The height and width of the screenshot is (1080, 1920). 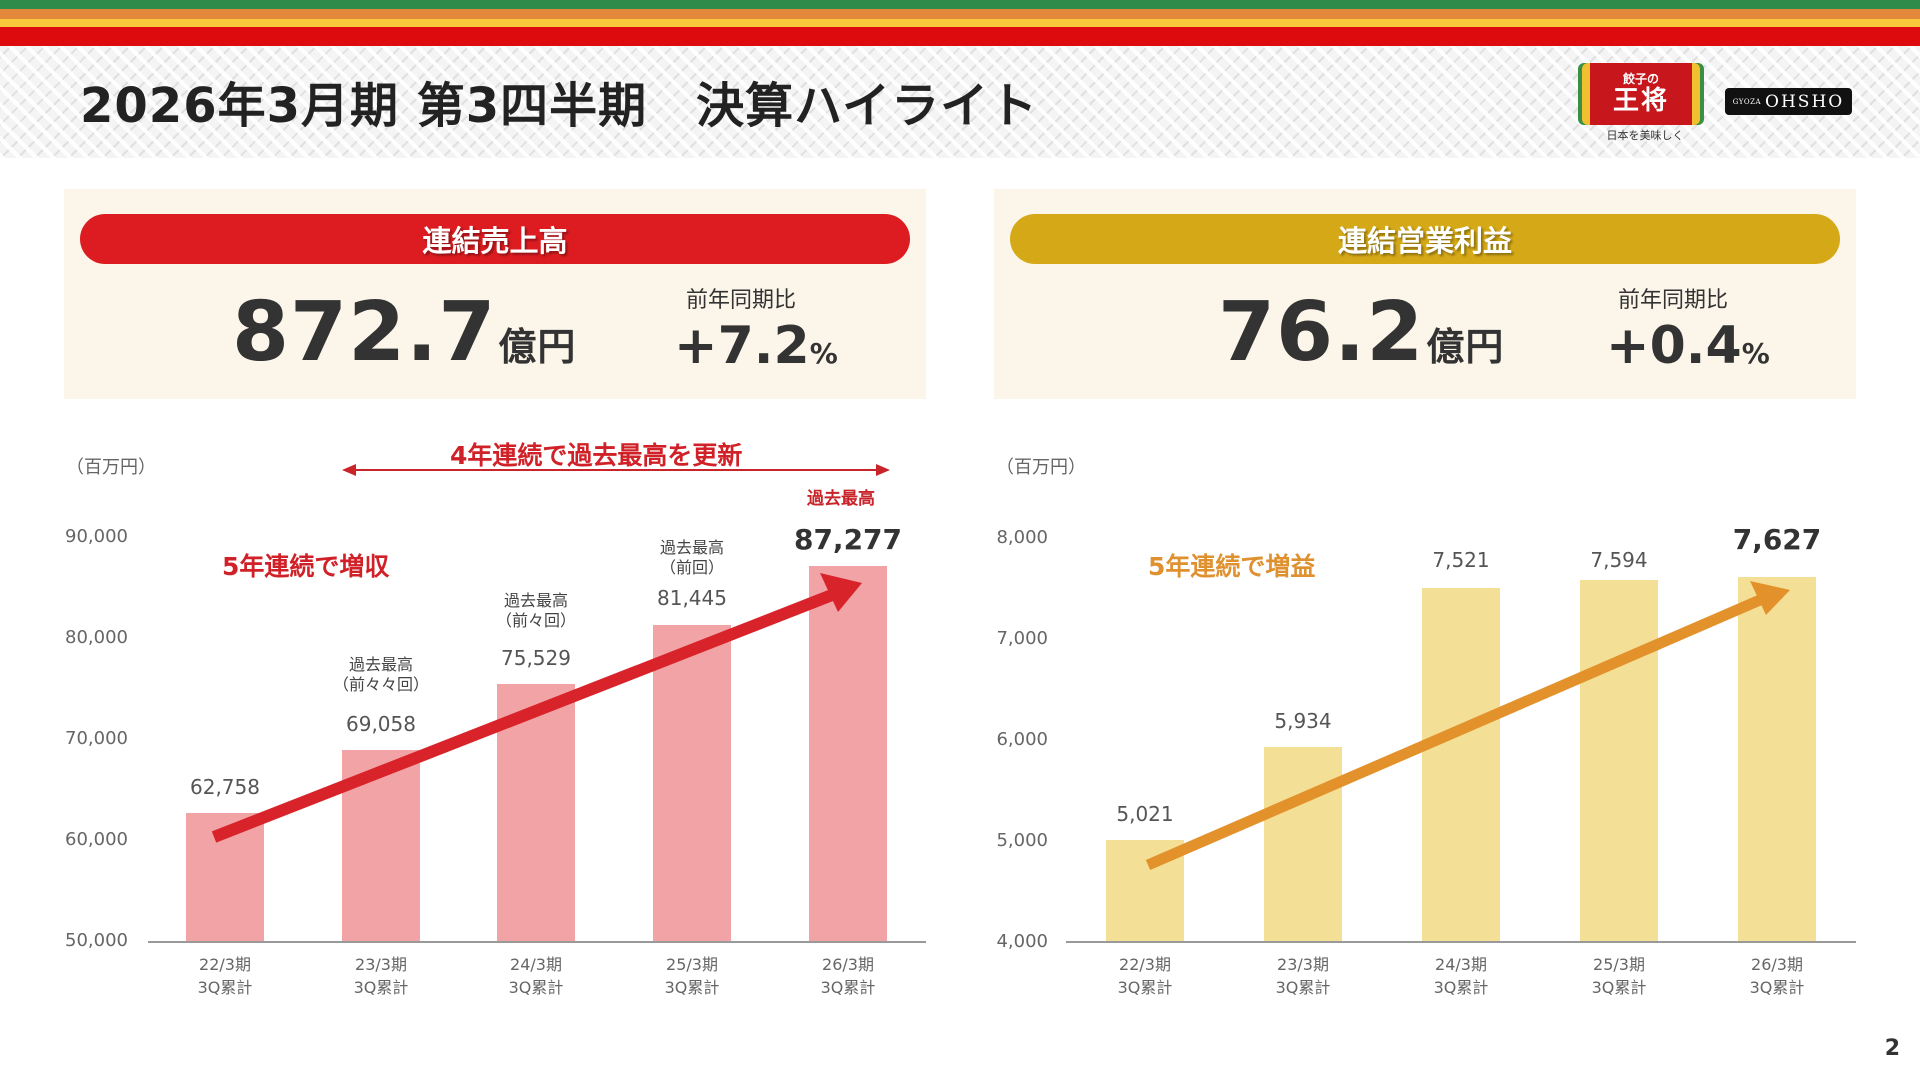 I want to click on profit-bar-value: 7,521, so click(x=1461, y=560).